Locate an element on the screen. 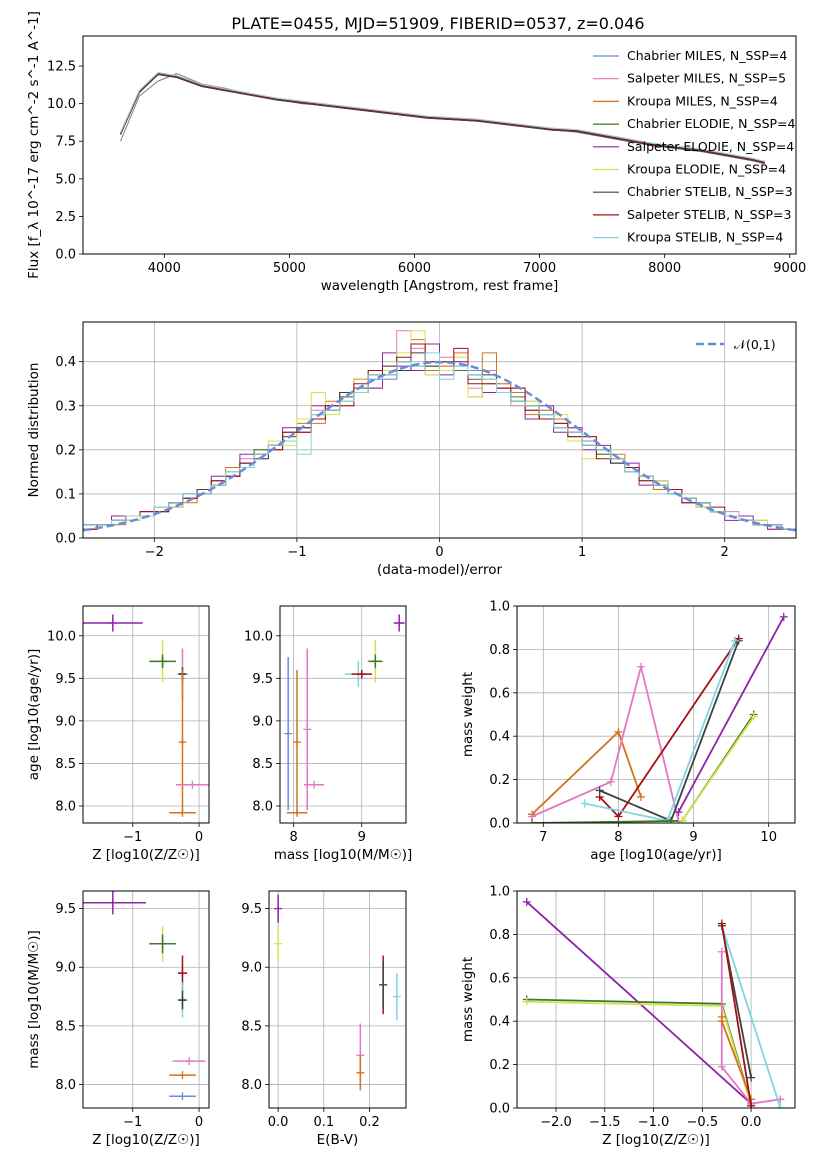 Image resolution: width=819 pixels, height=1170 pixels. residuals-ytick-label: 0.2 is located at coordinates (65, 450).